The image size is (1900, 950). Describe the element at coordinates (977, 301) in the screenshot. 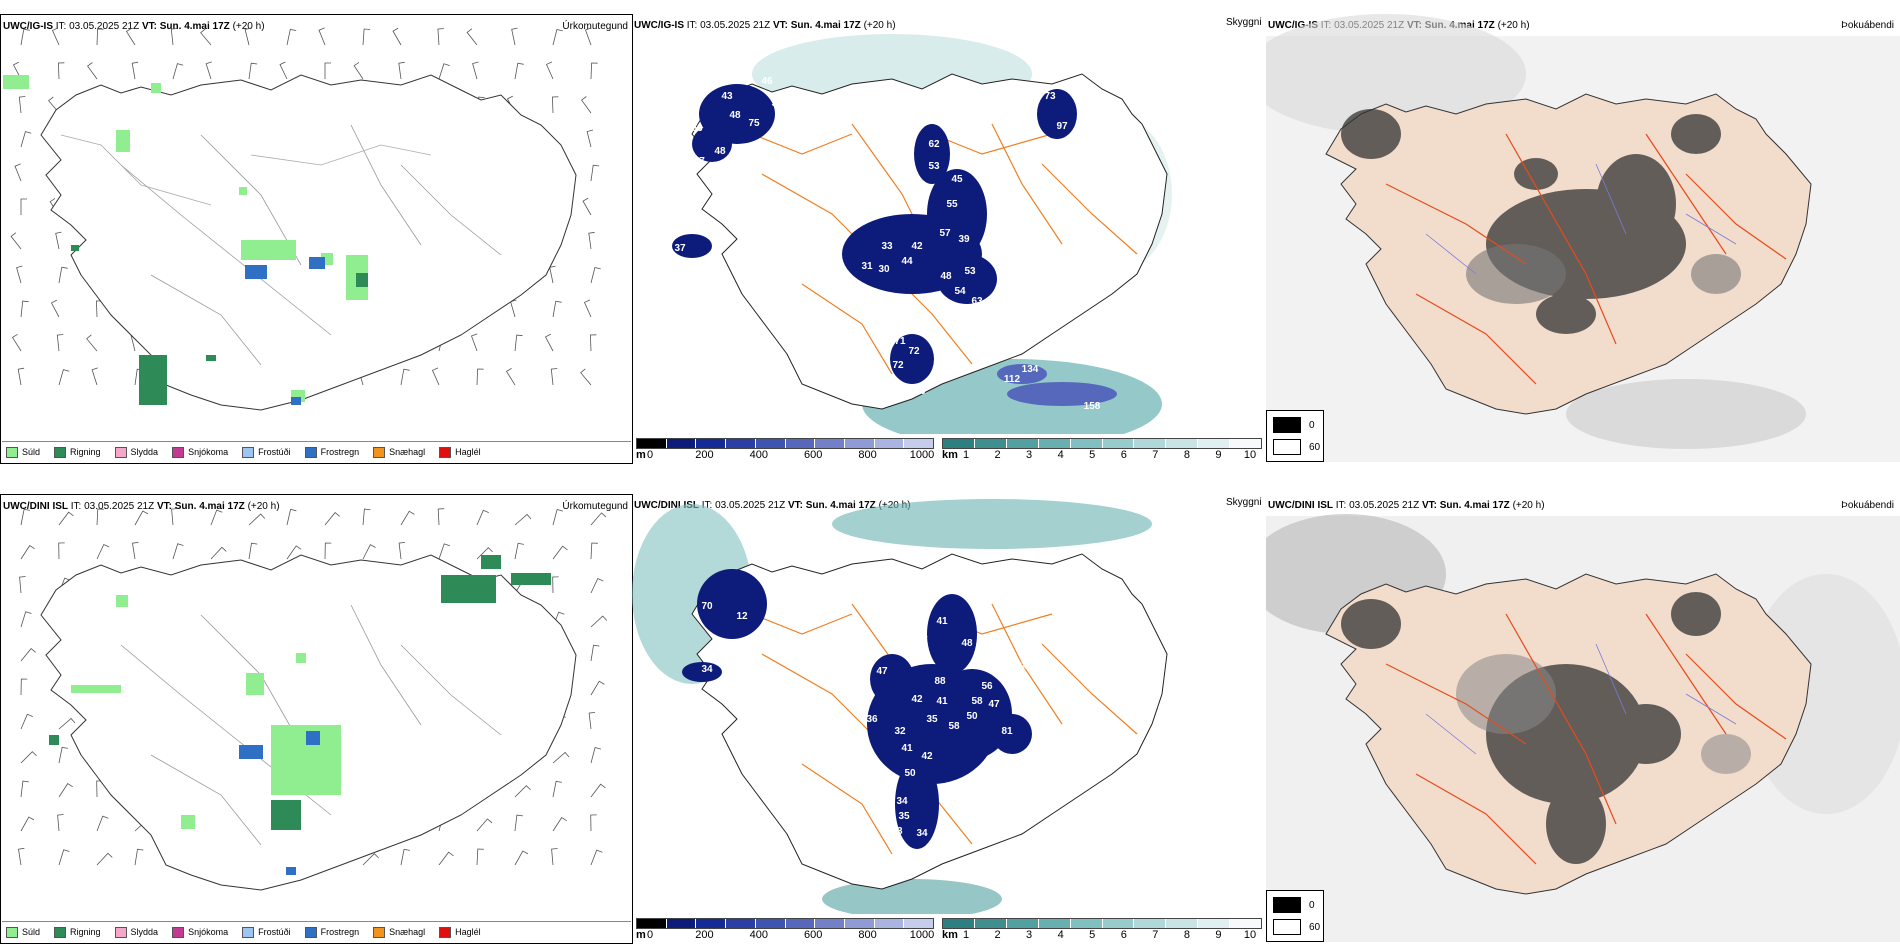

I see `cloud-base-label: 63` at that location.